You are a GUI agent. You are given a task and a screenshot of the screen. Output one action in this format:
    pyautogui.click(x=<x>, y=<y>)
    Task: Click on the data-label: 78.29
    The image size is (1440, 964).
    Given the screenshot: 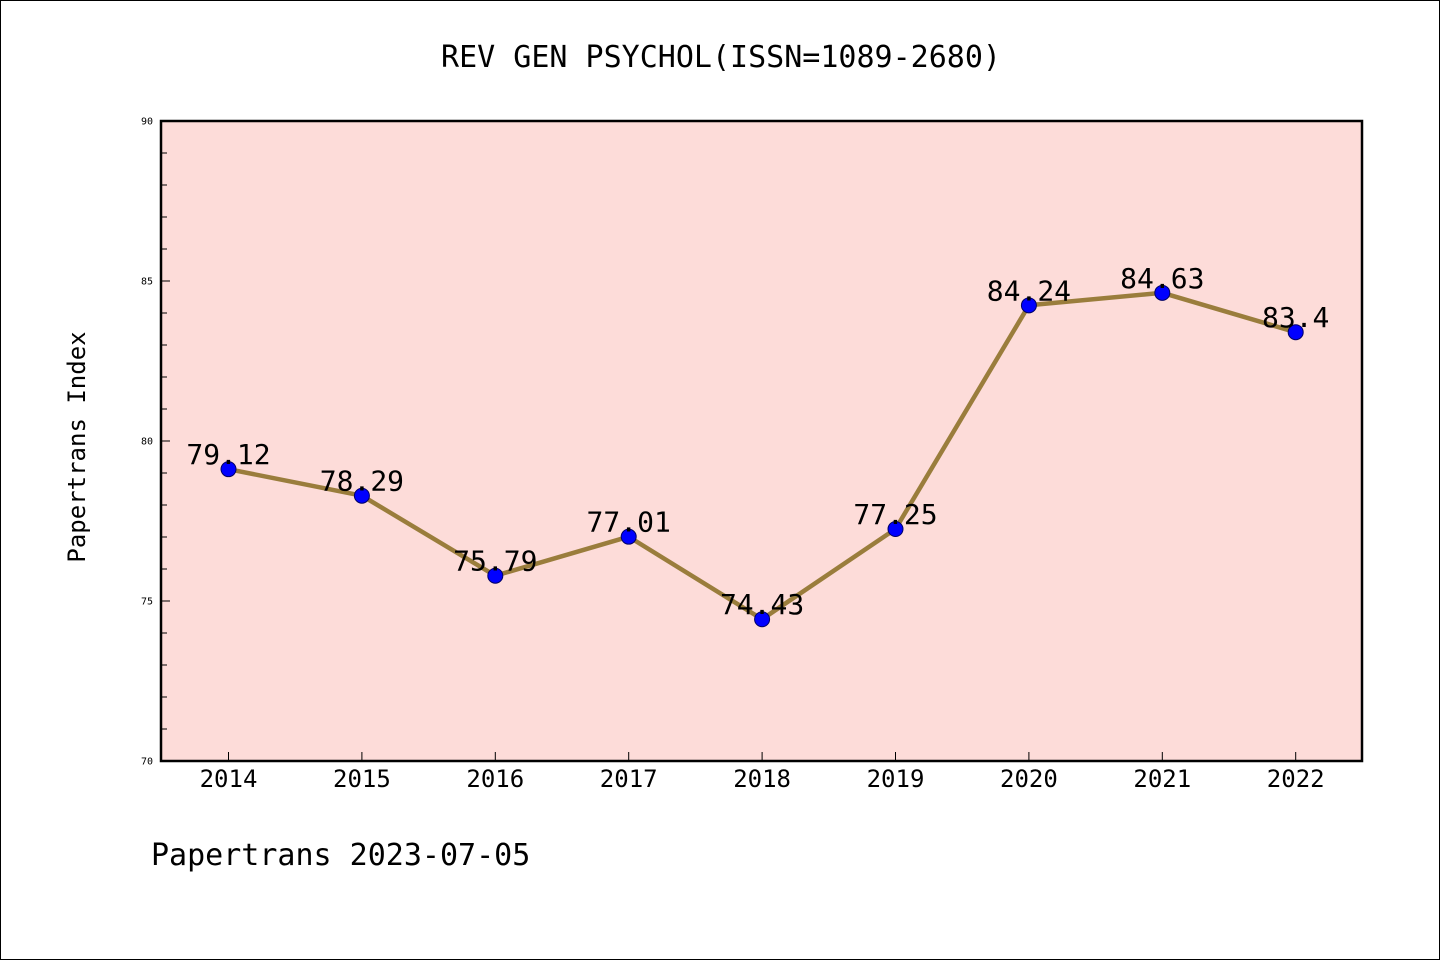 What is the action you would take?
    pyautogui.click(x=362, y=481)
    